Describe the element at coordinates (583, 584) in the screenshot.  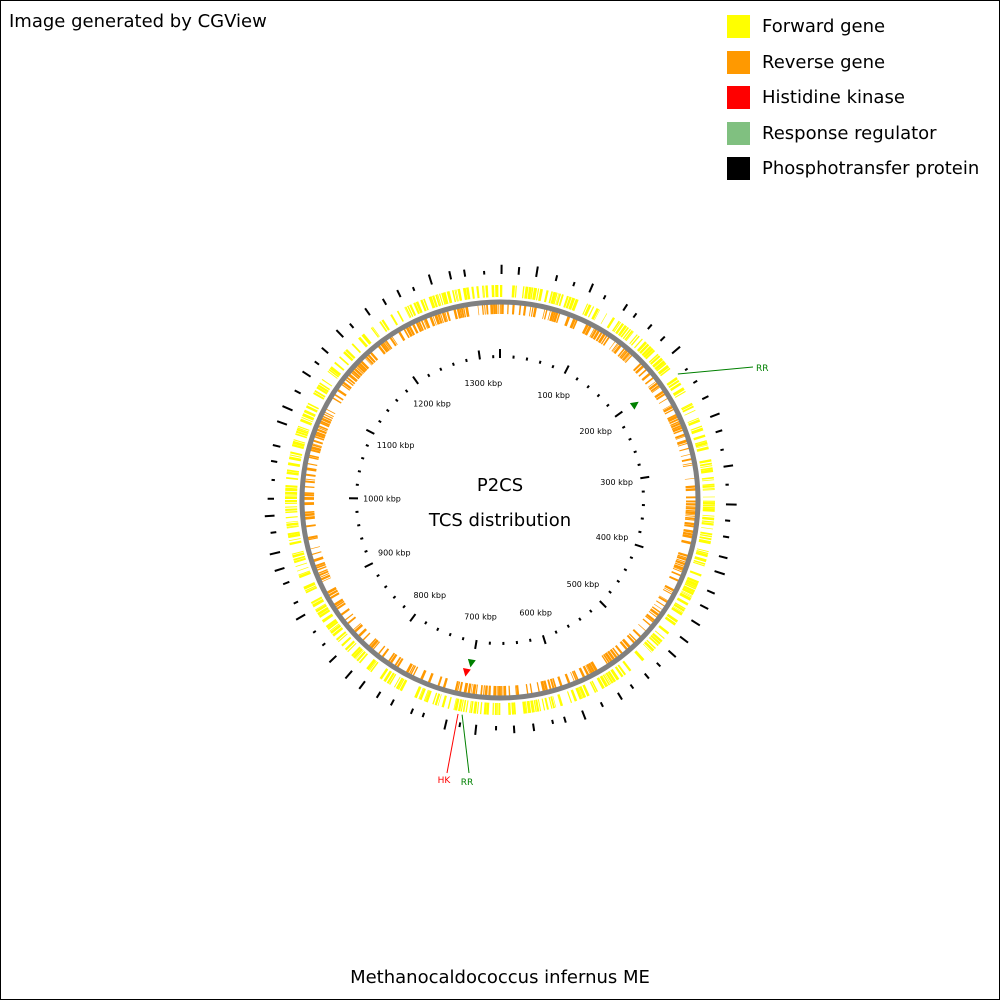
I see `ruler-label: 500 kbp` at that location.